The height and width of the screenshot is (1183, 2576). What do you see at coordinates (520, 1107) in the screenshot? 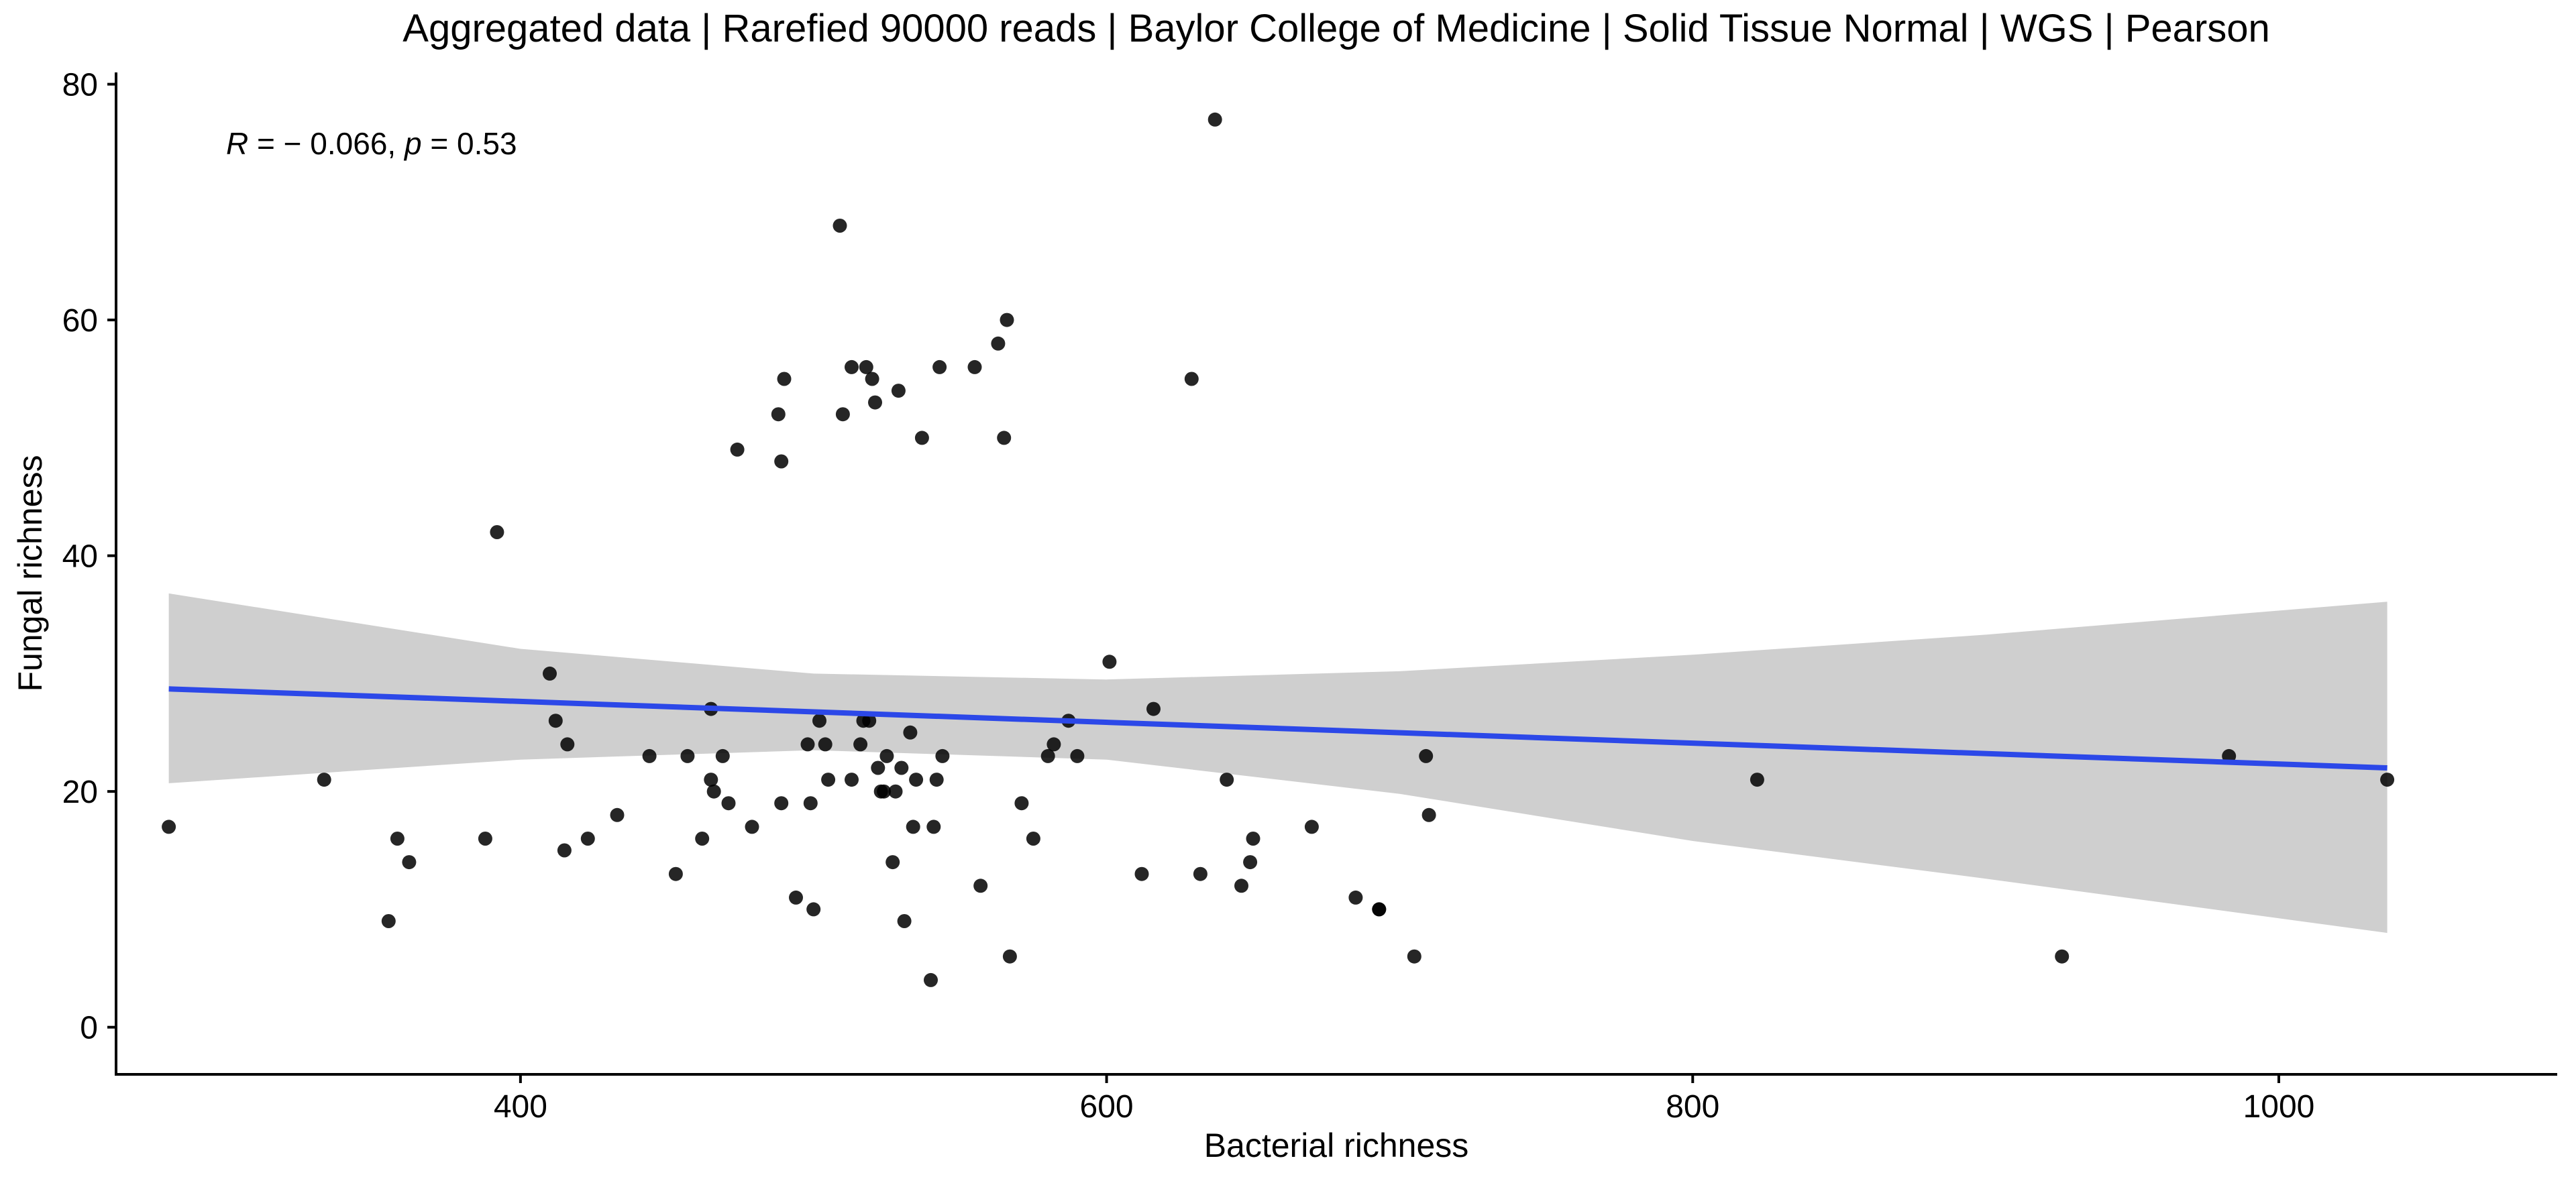
I see `x-tick-label: 400` at bounding box center [520, 1107].